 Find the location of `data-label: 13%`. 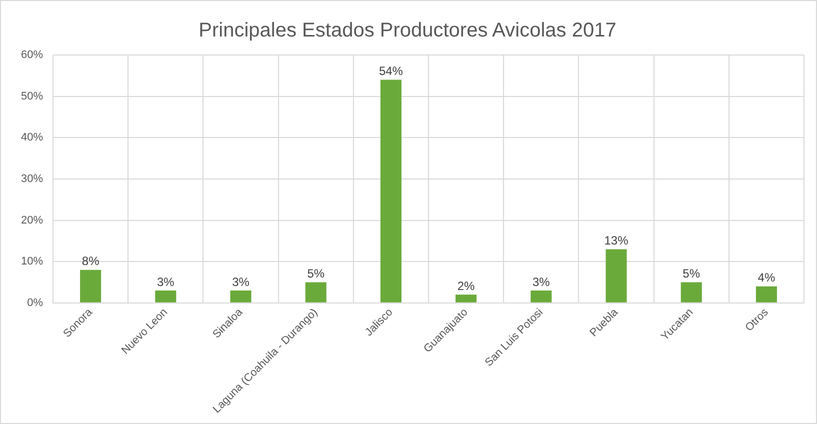

data-label: 13% is located at coordinates (616, 241).